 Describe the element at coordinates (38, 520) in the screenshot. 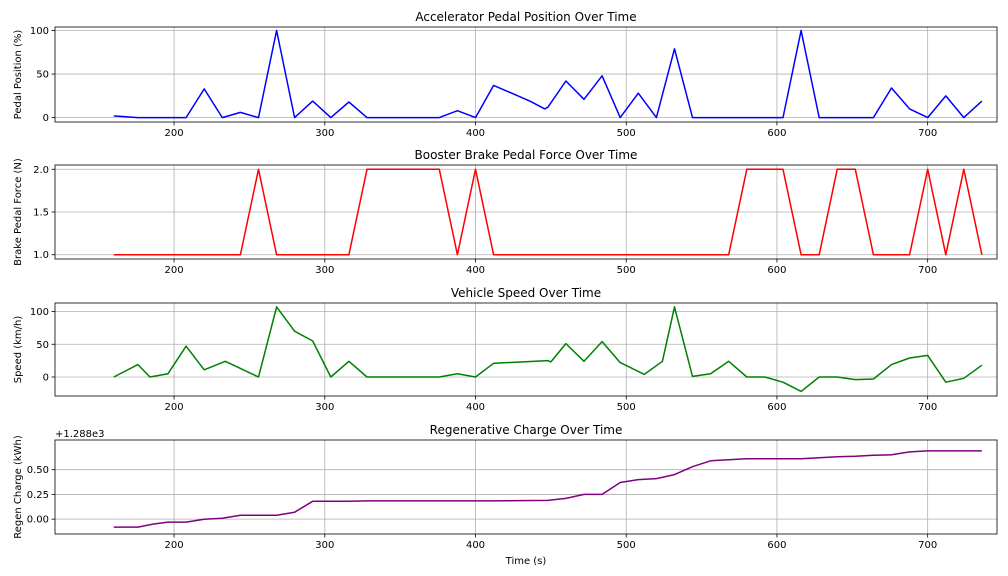

I see `y-tick-label: 0.00` at that location.